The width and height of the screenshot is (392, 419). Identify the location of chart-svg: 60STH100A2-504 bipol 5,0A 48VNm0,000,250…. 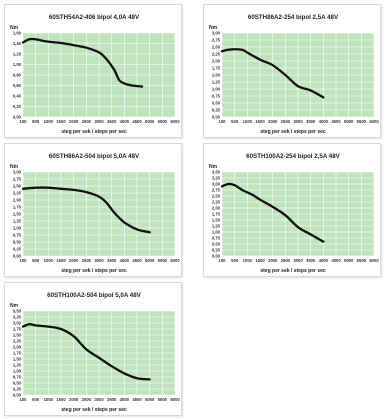
(95, 352).